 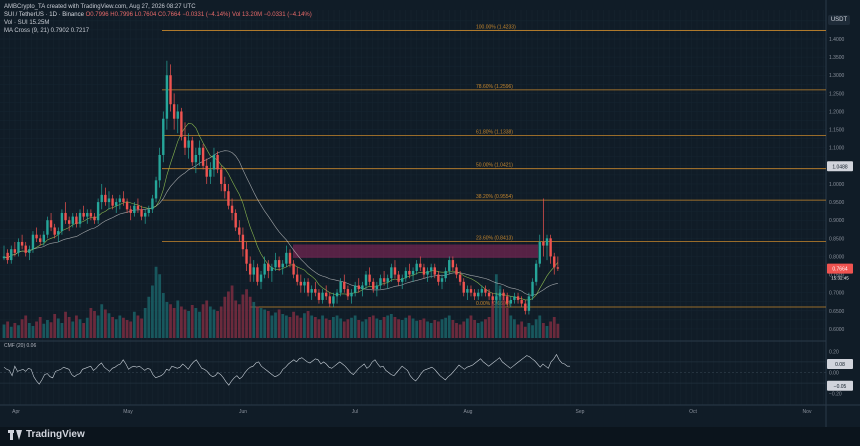 I want to click on tradingview-logo: TradingView, so click(x=46, y=434).